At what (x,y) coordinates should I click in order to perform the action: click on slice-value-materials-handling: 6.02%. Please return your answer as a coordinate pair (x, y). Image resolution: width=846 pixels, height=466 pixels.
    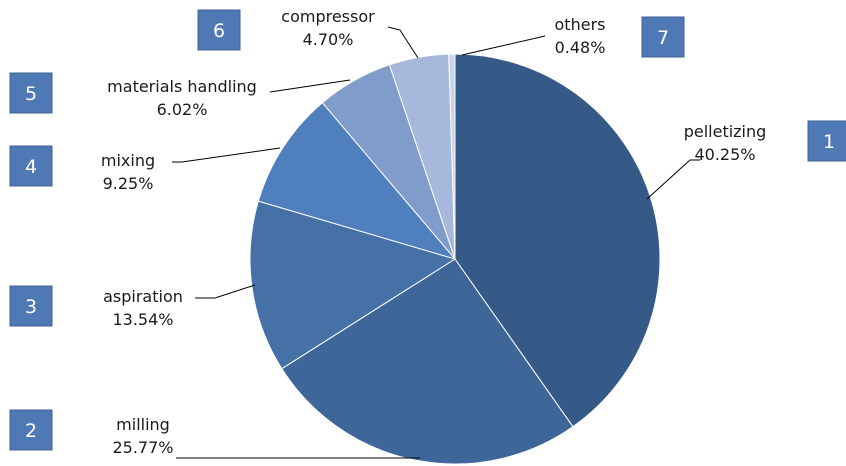
    Looking at the image, I should click on (182, 109).